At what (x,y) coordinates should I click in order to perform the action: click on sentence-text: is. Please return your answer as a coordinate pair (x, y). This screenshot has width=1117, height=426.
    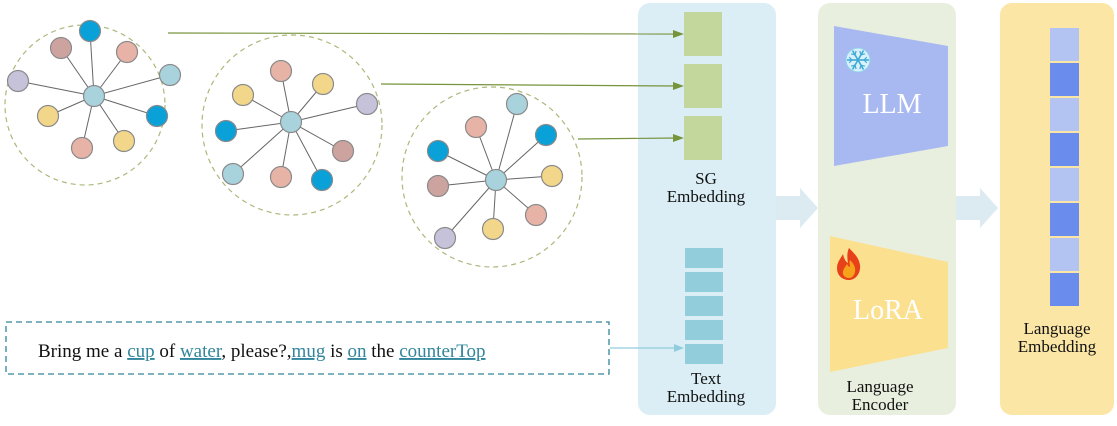
    Looking at the image, I should click on (336, 351).